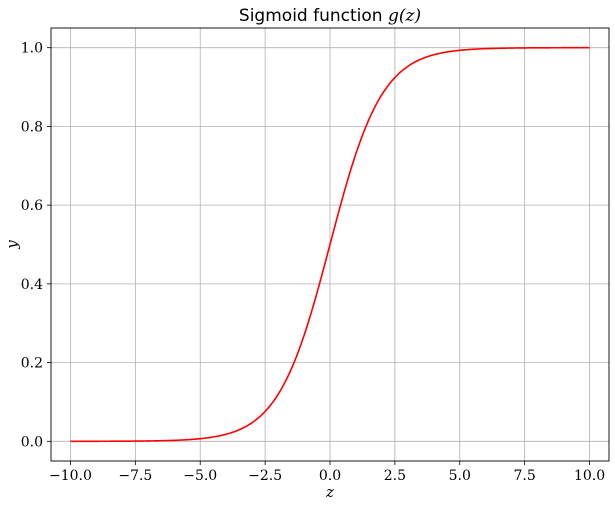  Describe the element at coordinates (32, 442) in the screenshot. I see `y-tick-label: 0.0` at that location.